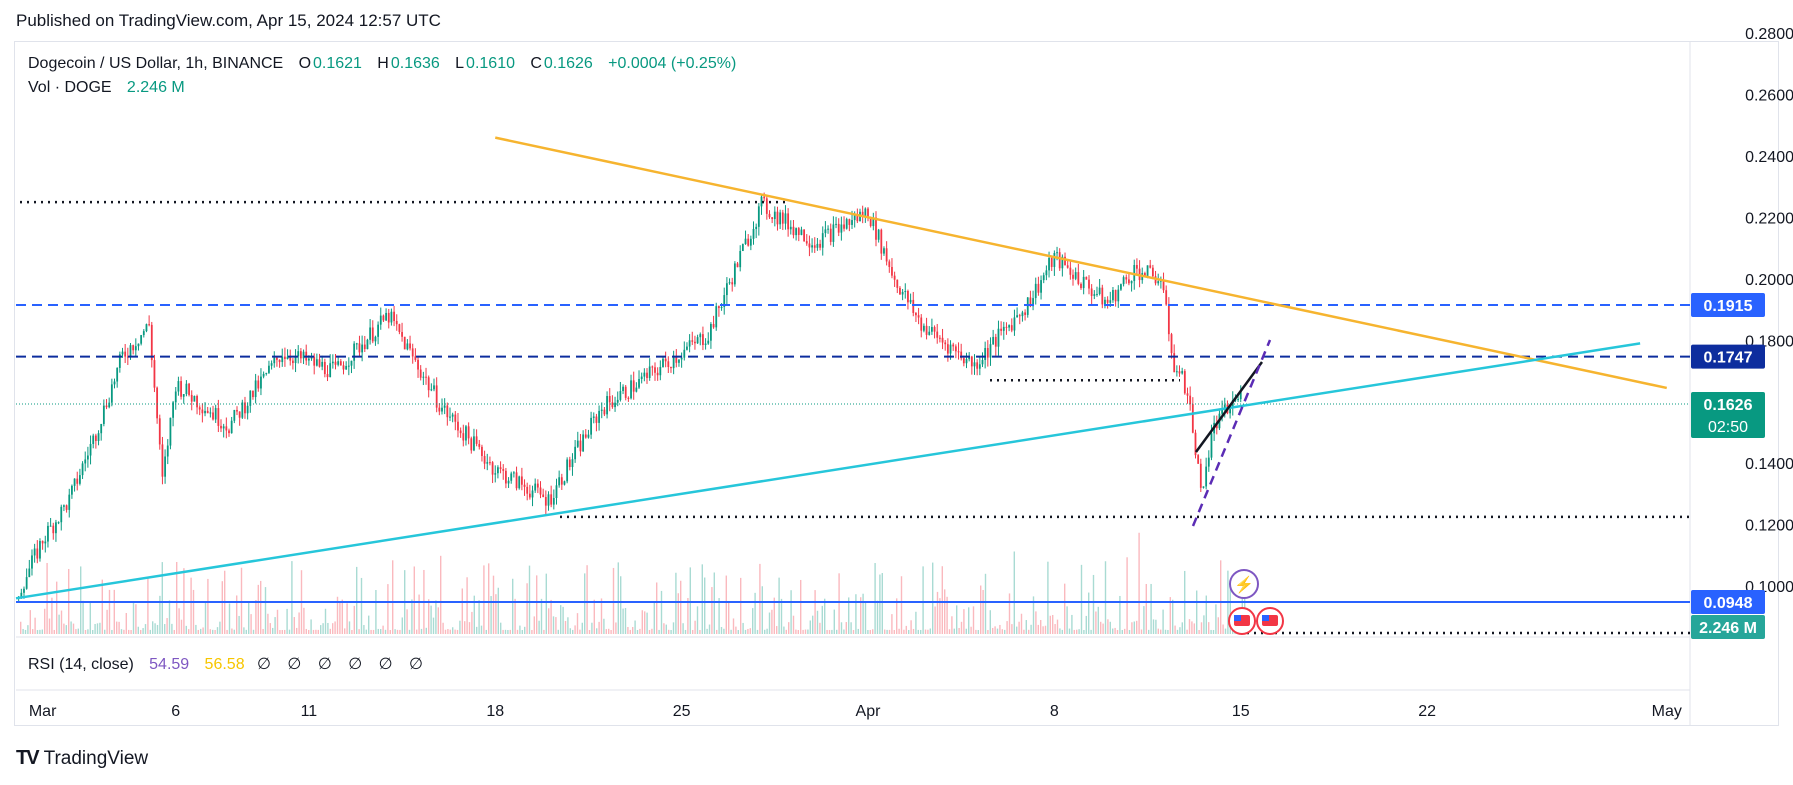  Describe the element at coordinates (1265, 618) in the screenshot. I see `us-flag-canton` at that location.